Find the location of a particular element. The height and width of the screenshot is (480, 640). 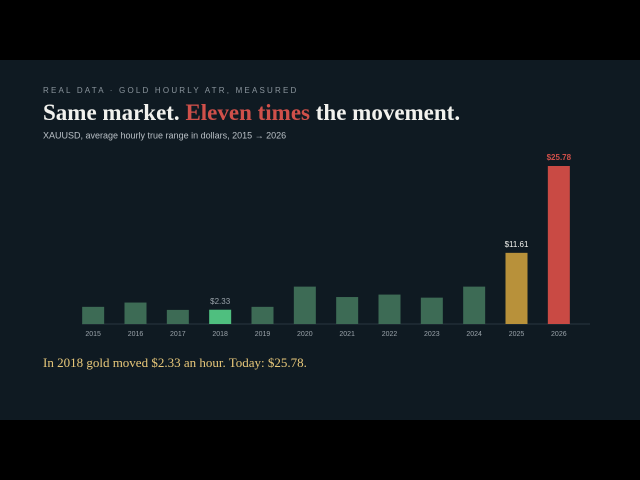

chart-title: Same market. Eleven times the movement. is located at coordinates (251, 112).